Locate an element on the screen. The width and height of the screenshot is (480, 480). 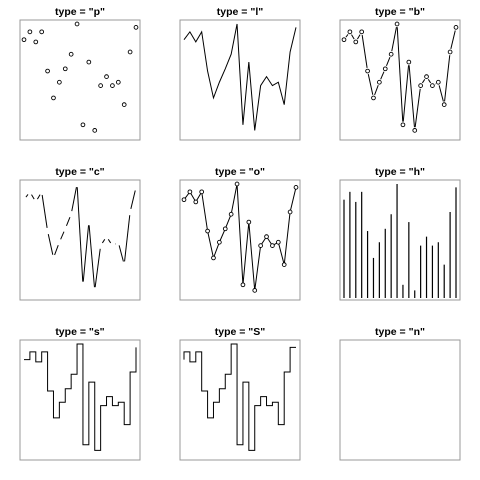
panel-title: type = "p" is located at coordinates (80, 12).